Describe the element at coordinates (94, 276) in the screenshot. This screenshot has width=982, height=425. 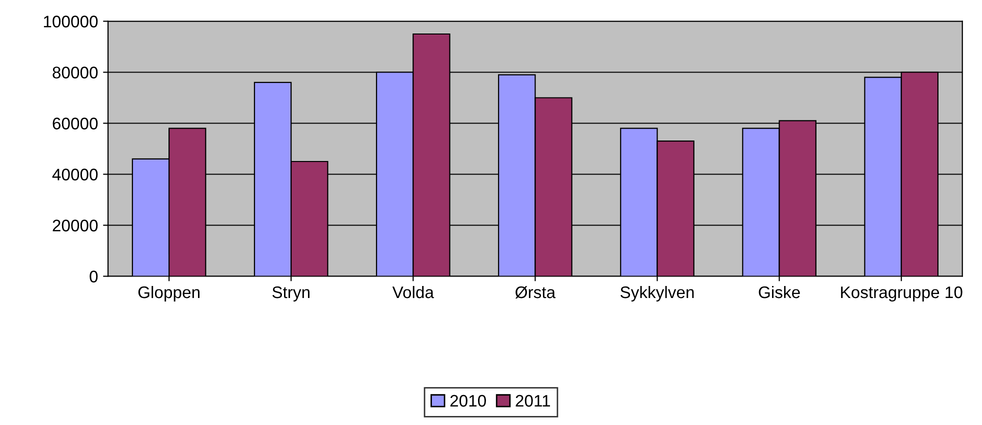
I see `y-tick-label: 0` at that location.